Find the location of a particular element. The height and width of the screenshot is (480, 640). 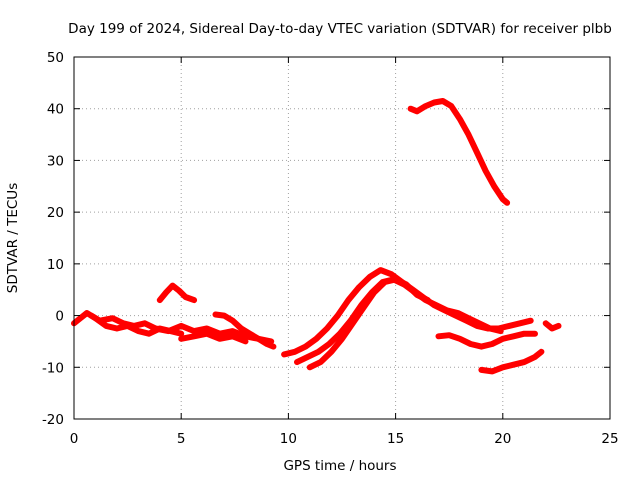

x-tick-label: 5 is located at coordinates (181, 439).